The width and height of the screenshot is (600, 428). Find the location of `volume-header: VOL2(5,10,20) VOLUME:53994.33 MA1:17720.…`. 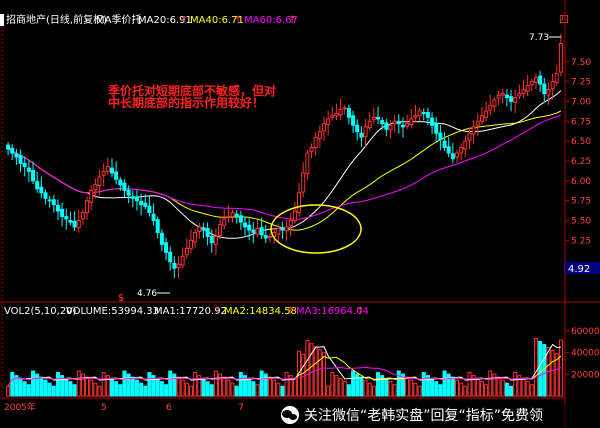

volume-header: VOL2(5,10,20) VOLUME:53994.33 MA1:17720.… is located at coordinates (186, 311).